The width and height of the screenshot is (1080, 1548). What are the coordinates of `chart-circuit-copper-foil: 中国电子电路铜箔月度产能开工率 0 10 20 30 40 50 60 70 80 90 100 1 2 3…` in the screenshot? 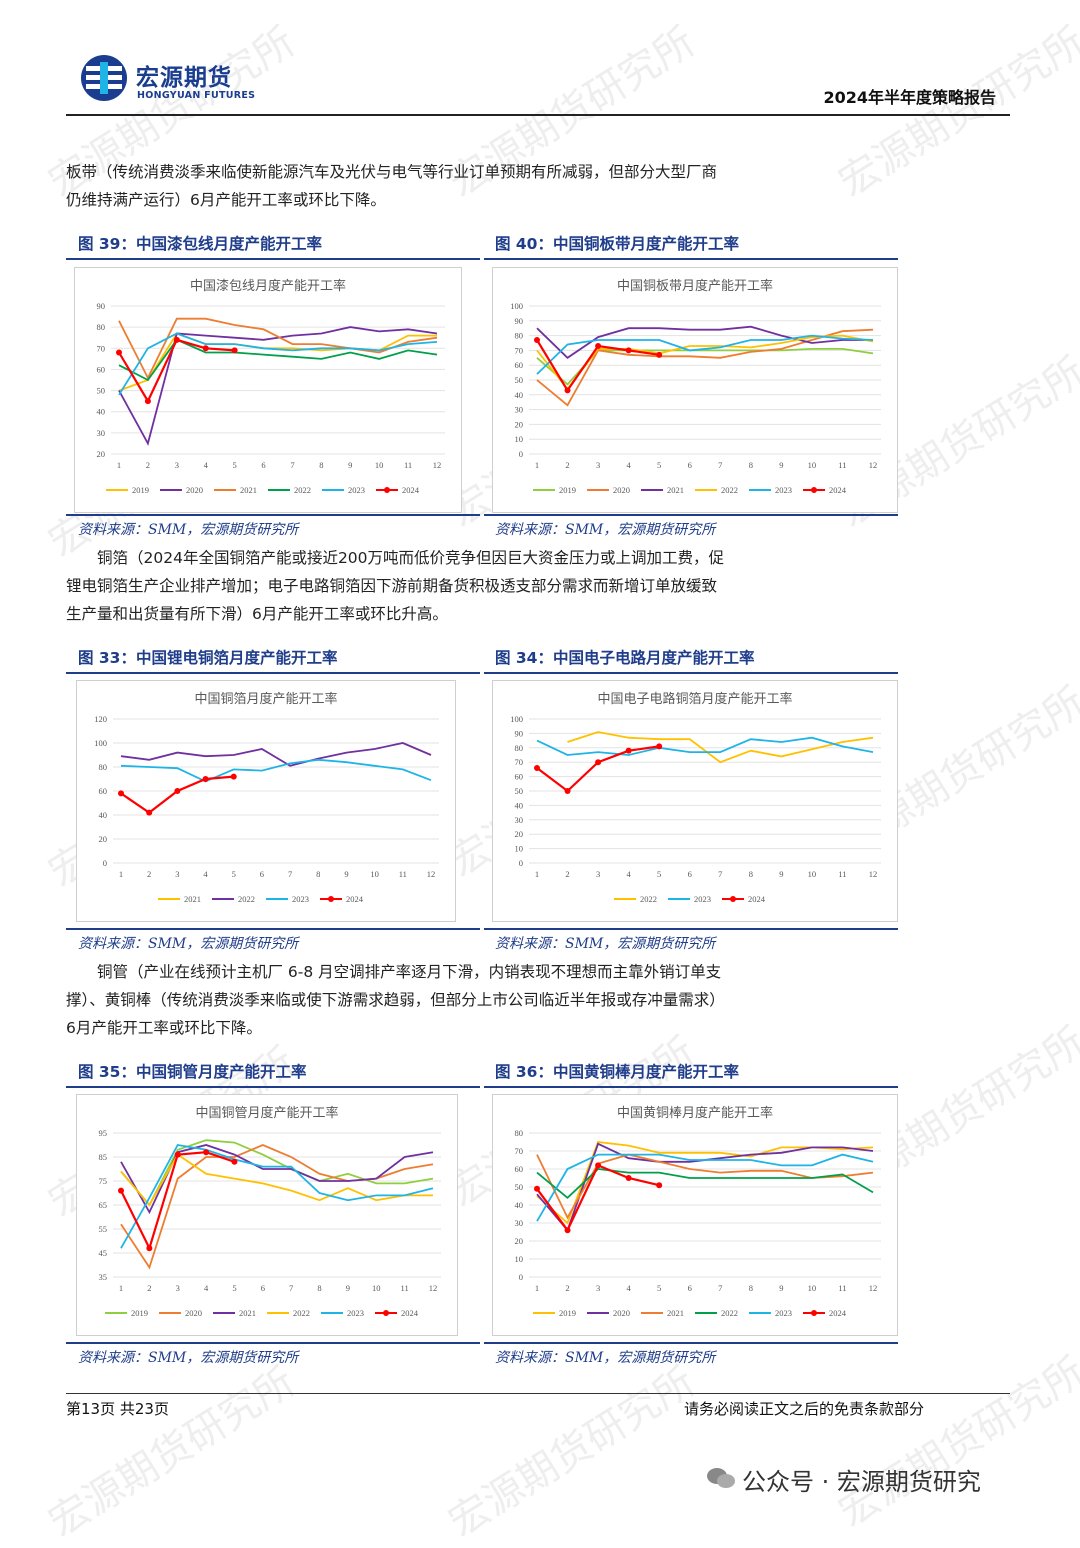 It's located at (695, 801).